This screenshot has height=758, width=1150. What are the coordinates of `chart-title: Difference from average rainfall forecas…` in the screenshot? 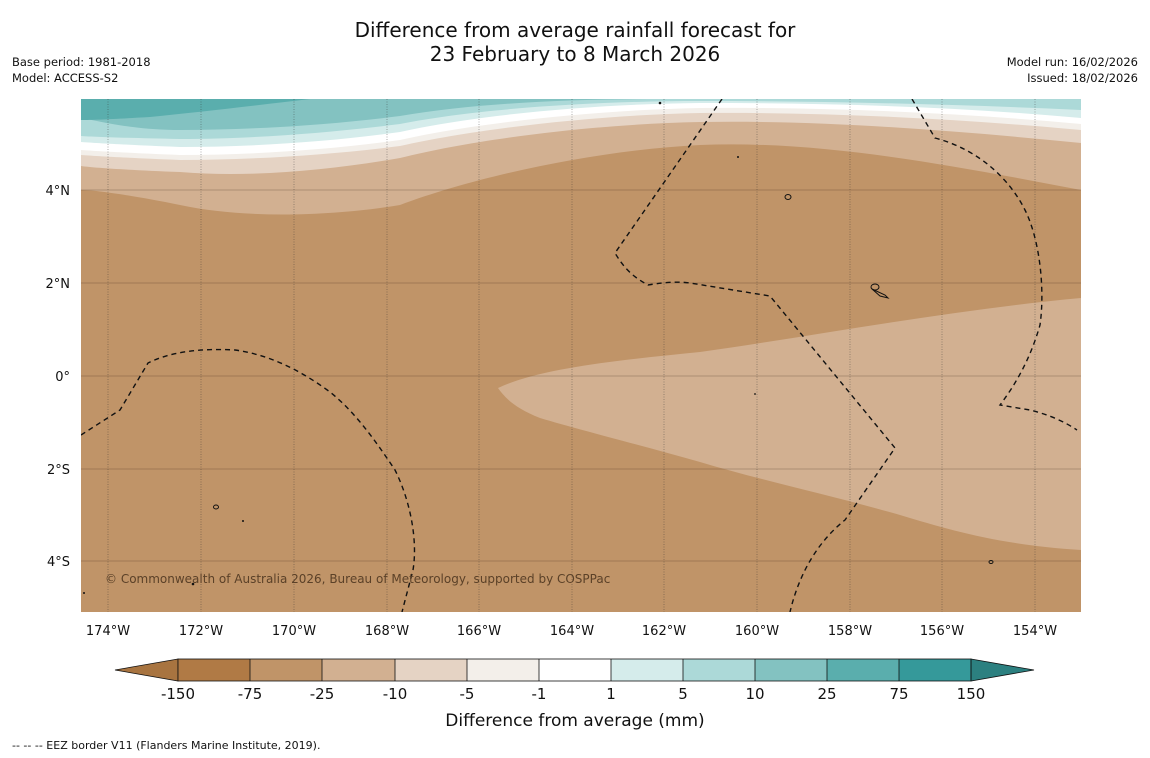 It's located at (575, 42).